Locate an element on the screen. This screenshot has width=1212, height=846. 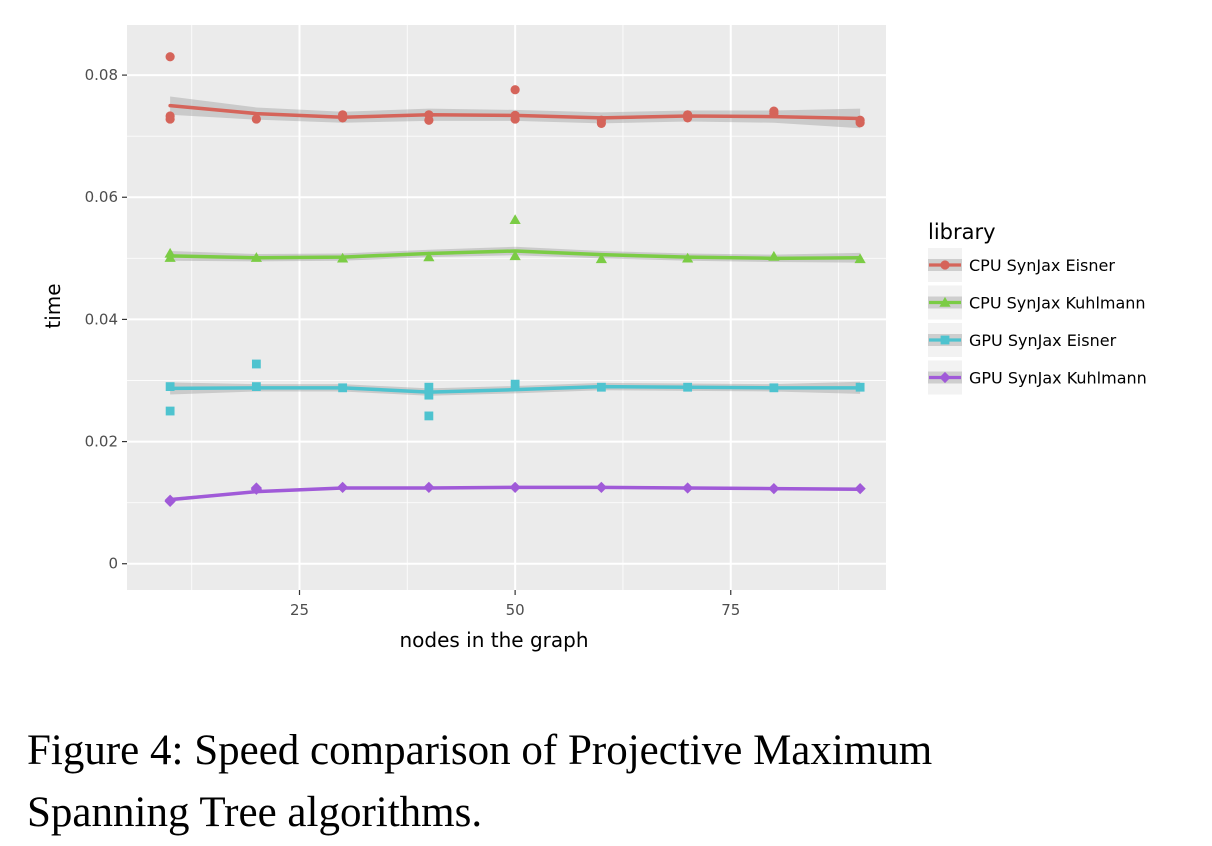
cpu-synjax-kuhlmann-legend-marker is located at coordinates (945, 301).